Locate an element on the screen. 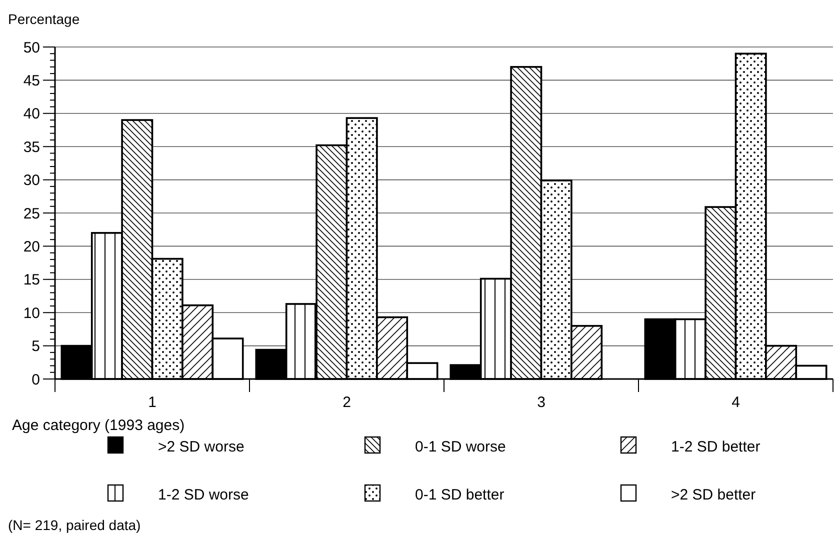 The image size is (835, 539). y-tick-label: 15 is located at coordinates (31, 280).